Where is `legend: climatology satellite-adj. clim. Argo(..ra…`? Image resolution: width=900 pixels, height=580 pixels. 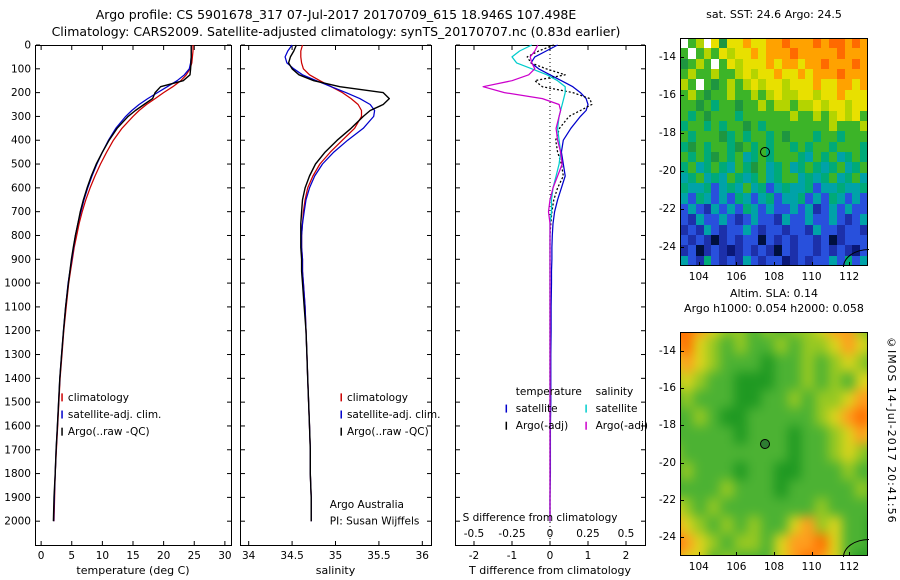
legend: climatology satellite-adj. clim. Argo(..ra… is located at coordinates (390, 415).